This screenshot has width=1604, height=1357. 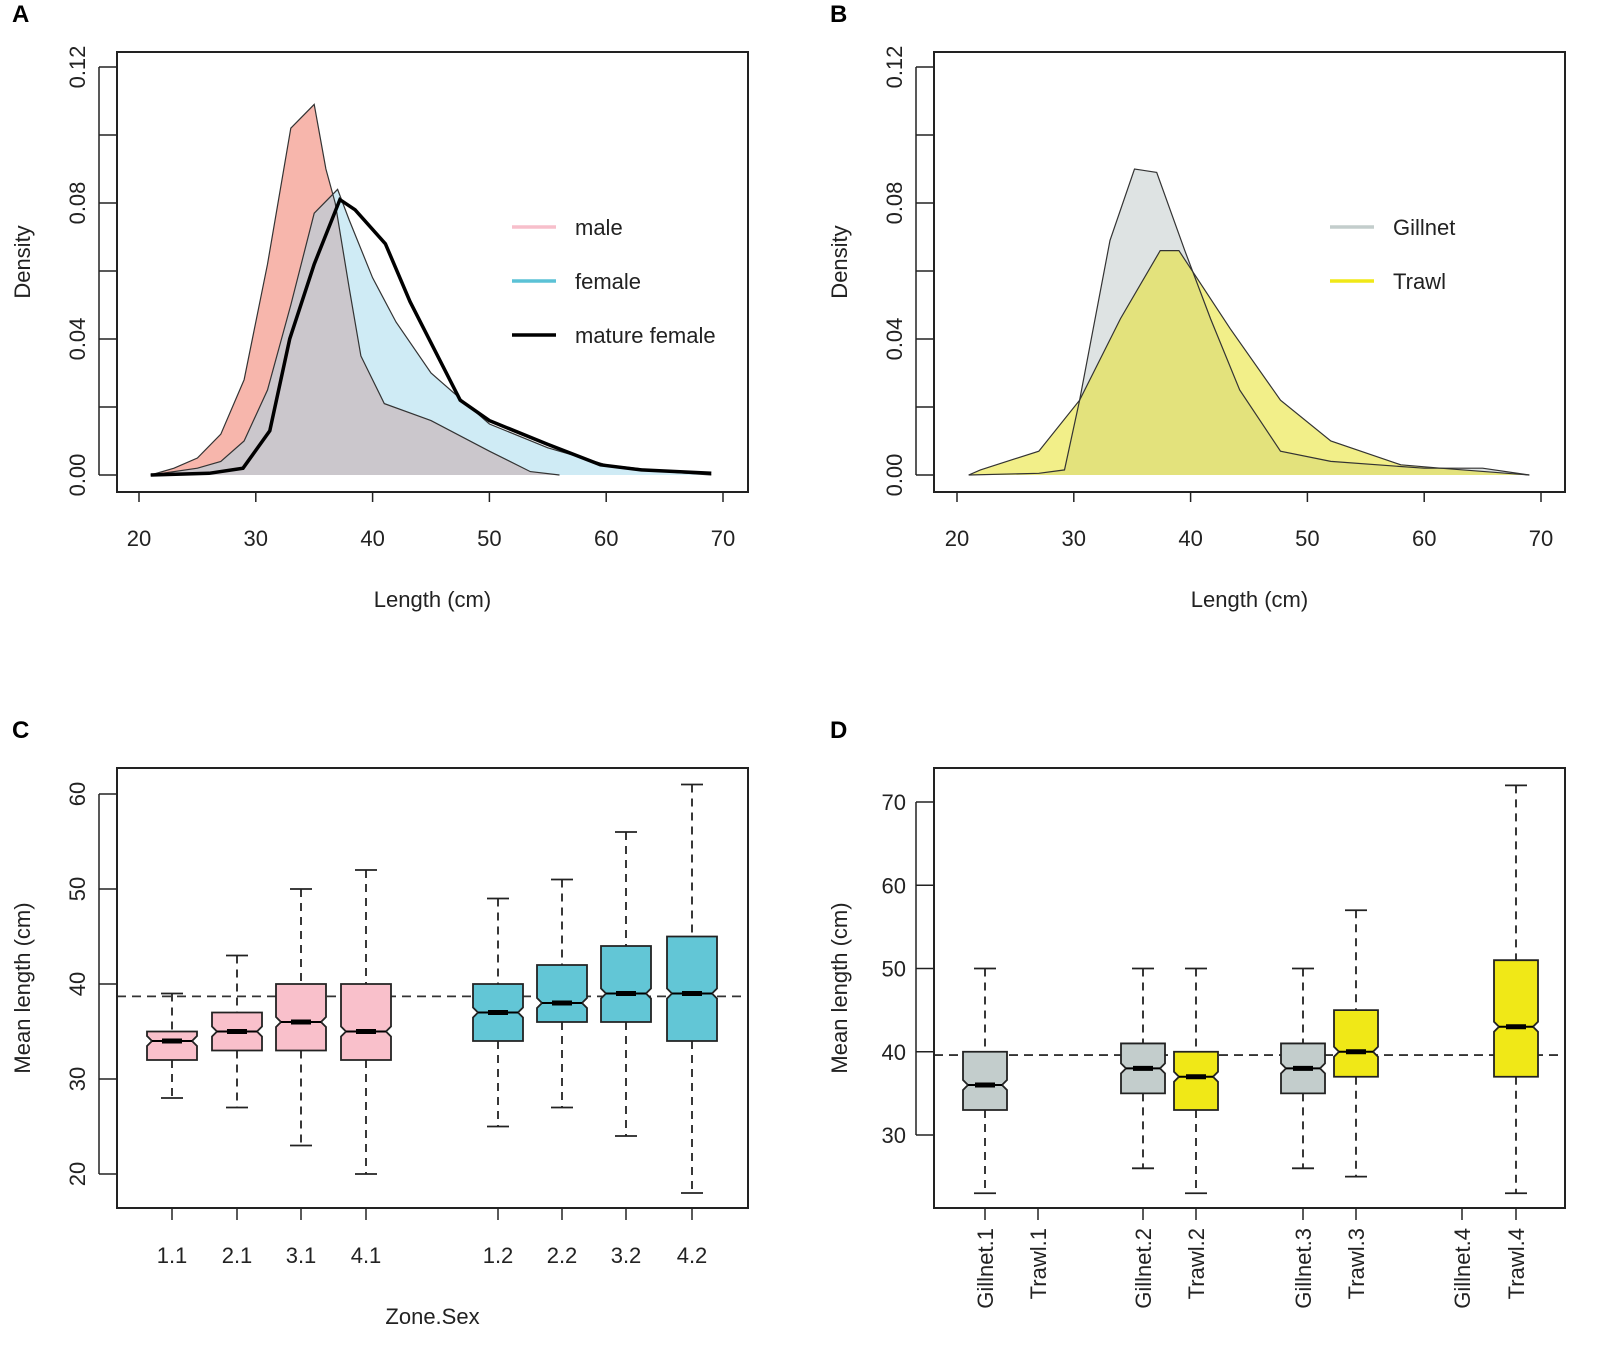 I want to click on density-line-female, so click(x=431, y=332).